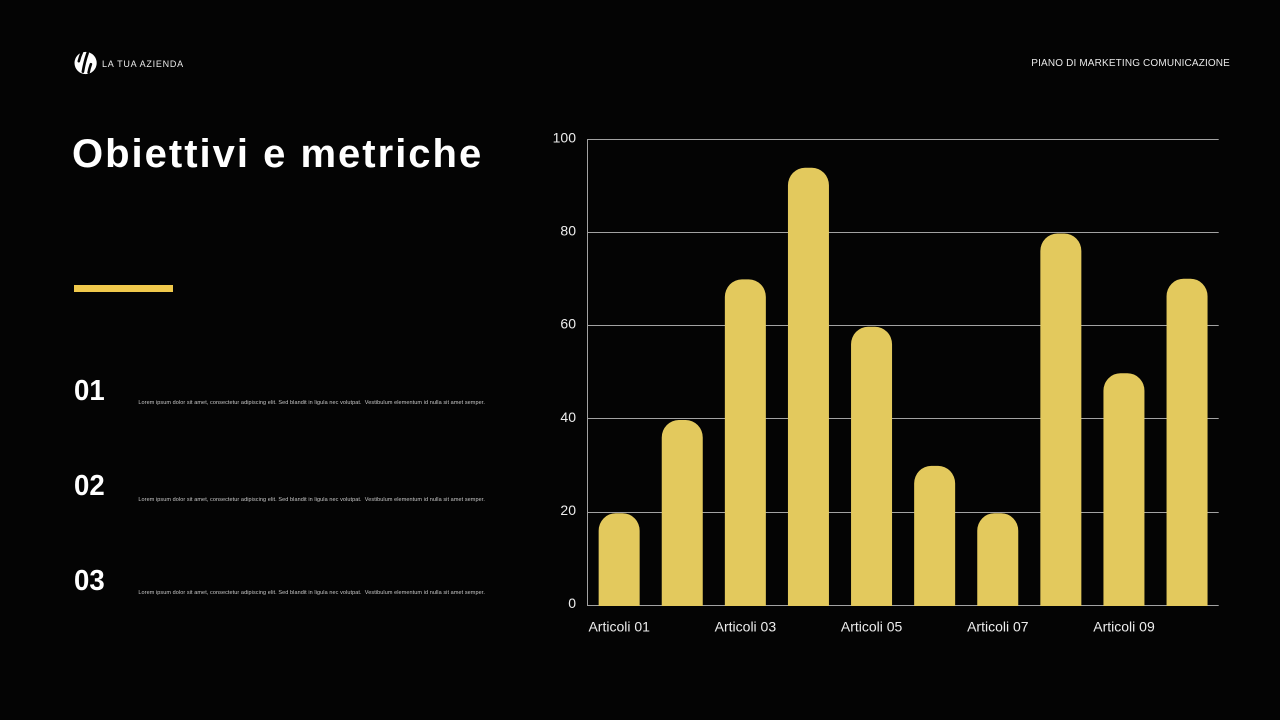  Describe the element at coordinates (746, 627) in the screenshot. I see `svg-text: Articoli 03` at that location.